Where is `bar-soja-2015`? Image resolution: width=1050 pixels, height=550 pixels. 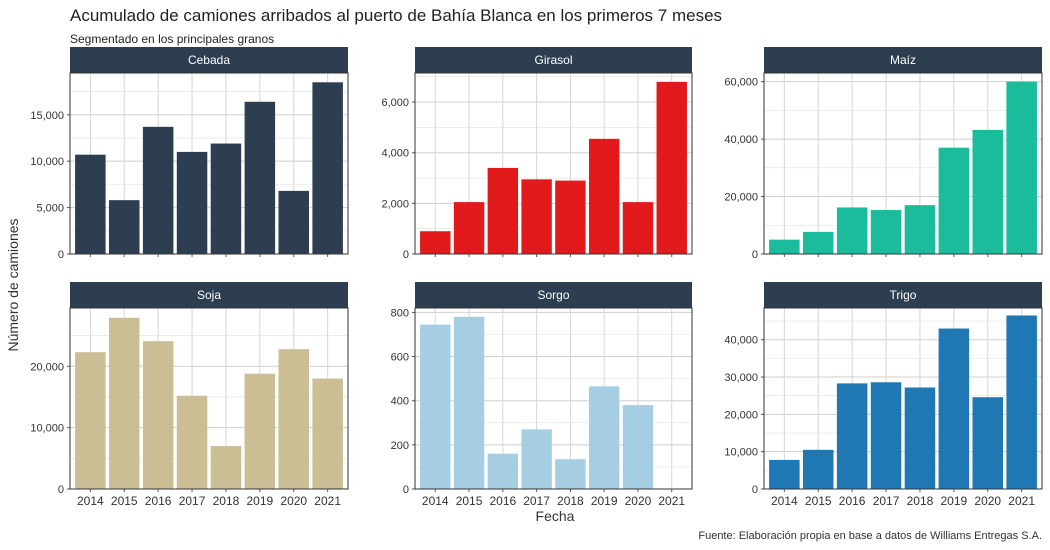
bar-soja-2015 is located at coordinates (124, 403).